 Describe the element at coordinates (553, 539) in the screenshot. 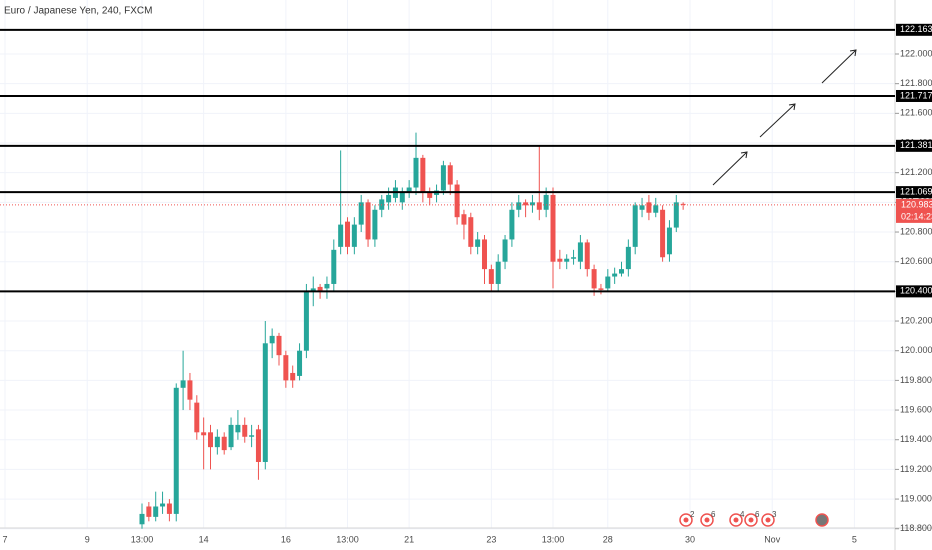

I see `x-tick-label: 13:00` at that location.